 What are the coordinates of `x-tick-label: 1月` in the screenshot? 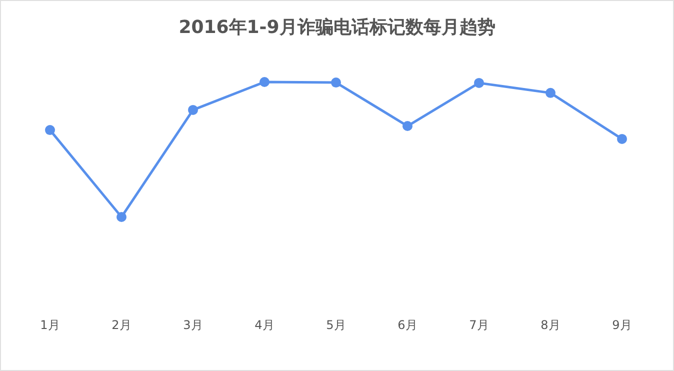 It's located at (50, 325).